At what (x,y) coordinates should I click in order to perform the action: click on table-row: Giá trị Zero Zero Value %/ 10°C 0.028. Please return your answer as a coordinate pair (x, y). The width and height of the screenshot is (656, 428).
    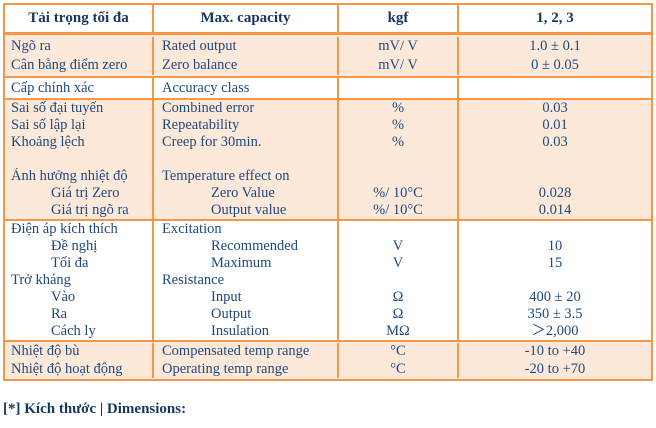
    Looking at the image, I should click on (328, 193).